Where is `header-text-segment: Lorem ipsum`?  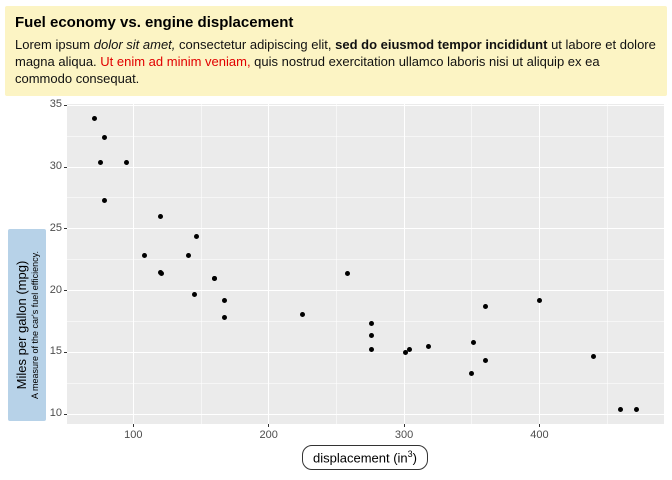
header-text-segment: Lorem ipsum is located at coordinates (54, 44).